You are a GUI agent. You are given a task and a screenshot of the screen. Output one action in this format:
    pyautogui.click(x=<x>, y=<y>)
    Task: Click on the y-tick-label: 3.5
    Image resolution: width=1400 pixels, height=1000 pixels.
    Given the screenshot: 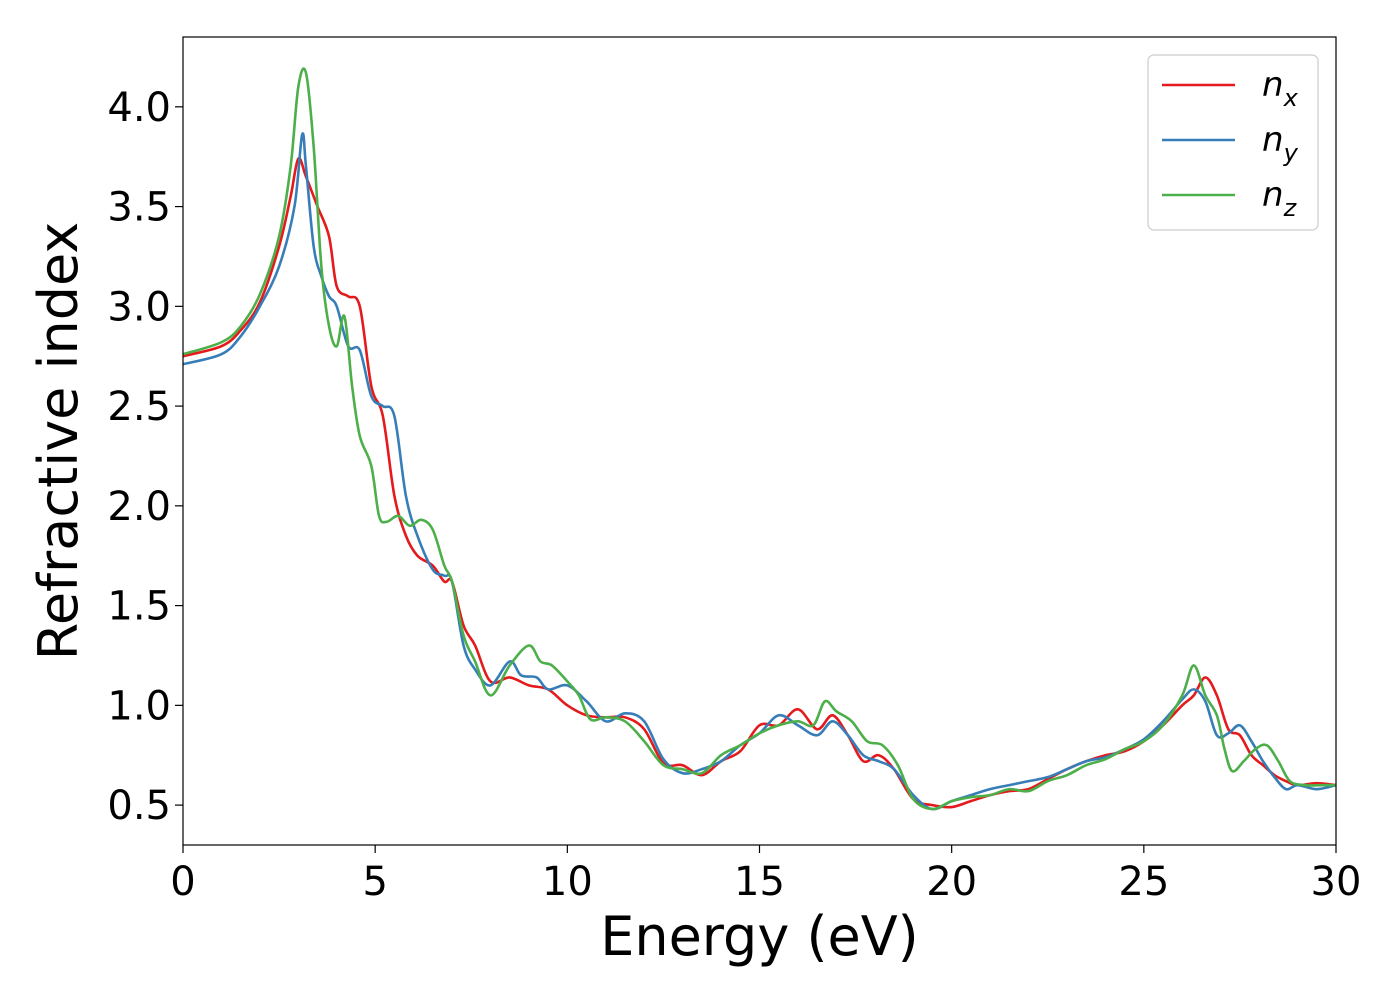 What is the action you would take?
    pyautogui.click(x=139, y=208)
    